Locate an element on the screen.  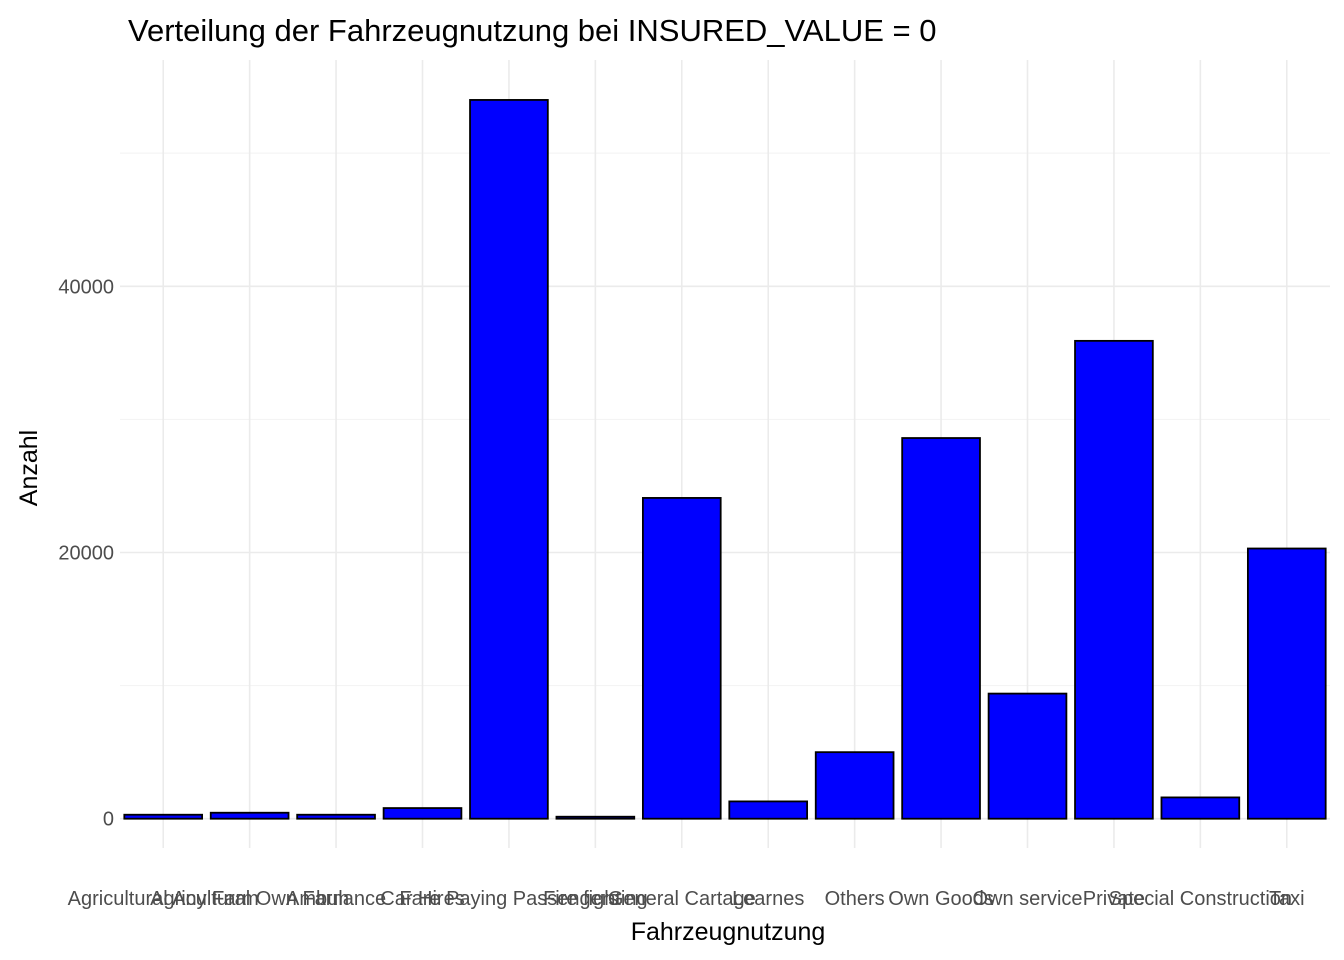
x-tick-label: Car Hires is located at coordinates (422, 899).